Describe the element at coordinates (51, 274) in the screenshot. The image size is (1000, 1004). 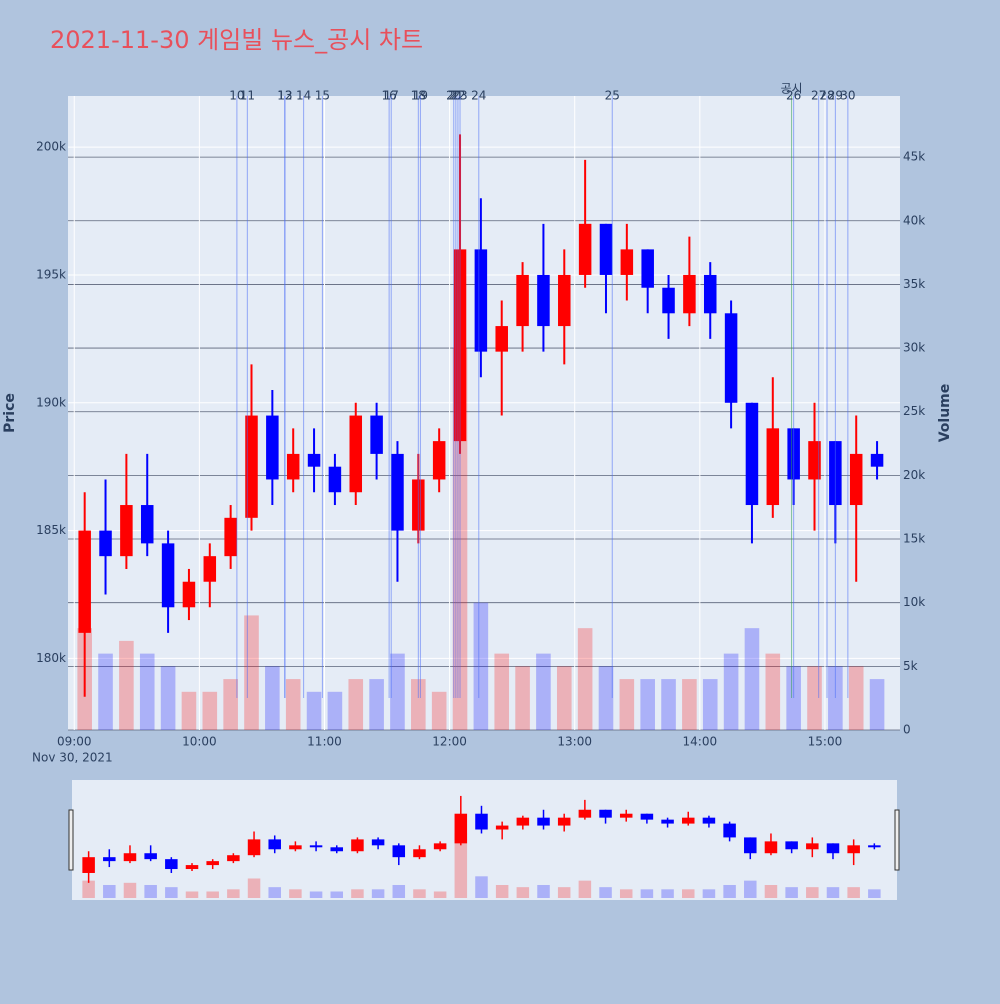
I see `y-tick-label: 195k` at that location.